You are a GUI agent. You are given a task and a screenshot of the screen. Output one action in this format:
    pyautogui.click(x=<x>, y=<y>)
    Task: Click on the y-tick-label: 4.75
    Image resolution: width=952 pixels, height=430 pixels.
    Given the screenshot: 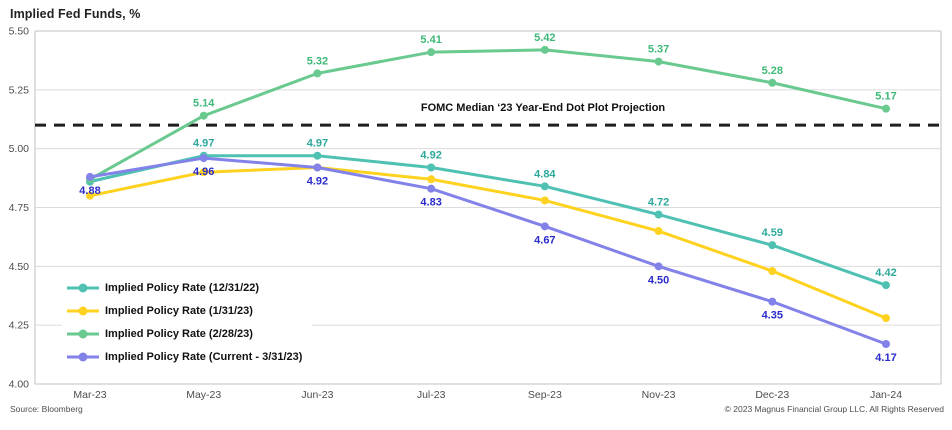 What is the action you would take?
    pyautogui.click(x=19, y=208)
    